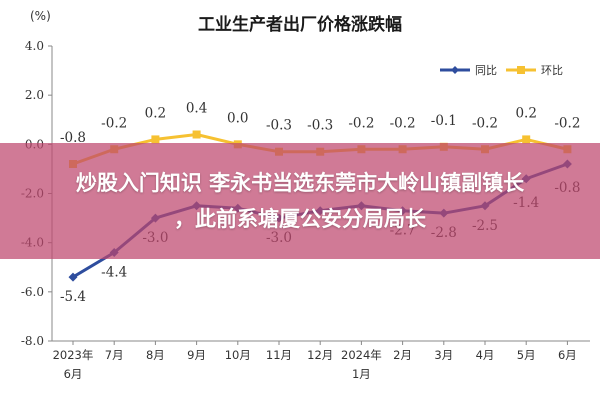 Image resolution: width=600 pixels, height=400 pixels. I want to click on data-label: -0.8, so click(73, 138).